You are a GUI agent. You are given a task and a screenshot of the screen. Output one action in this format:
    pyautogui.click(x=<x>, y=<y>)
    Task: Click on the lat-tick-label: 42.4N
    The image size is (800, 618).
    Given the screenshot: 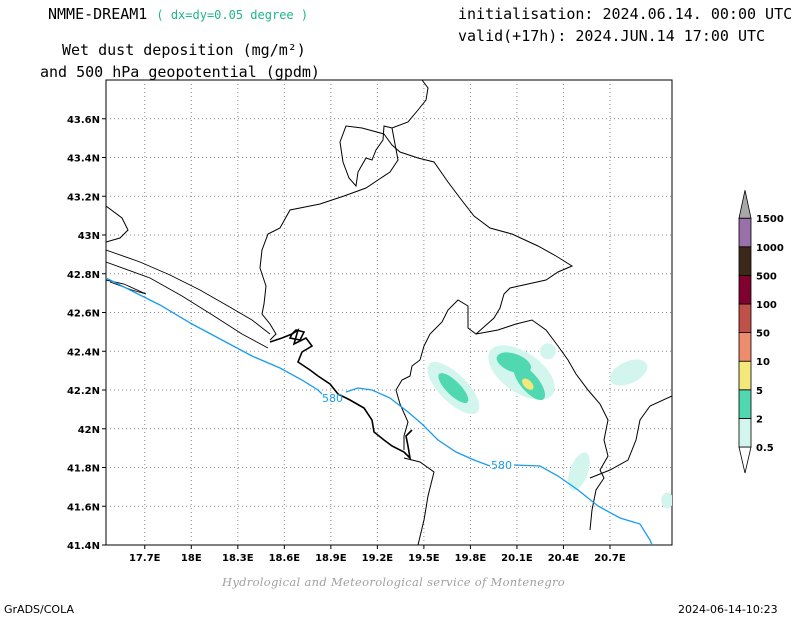 What is the action you would take?
    pyautogui.click(x=83, y=352)
    